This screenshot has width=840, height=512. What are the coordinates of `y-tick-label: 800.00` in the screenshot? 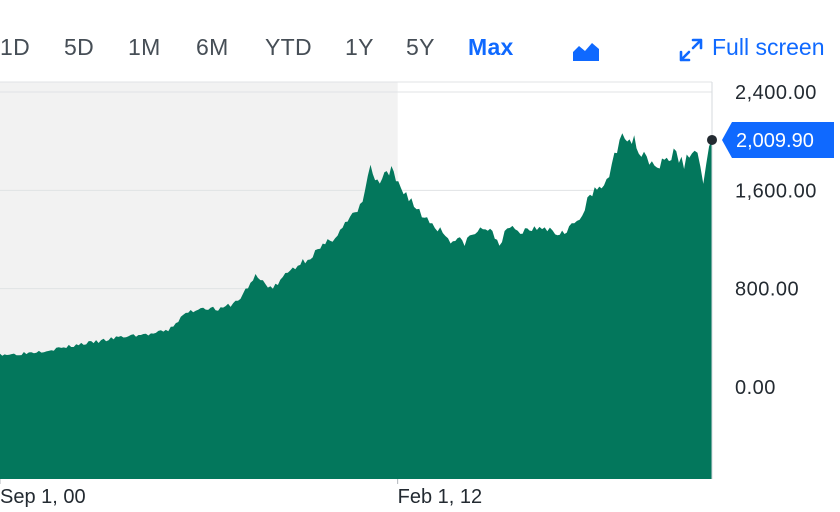 It's located at (767, 290).